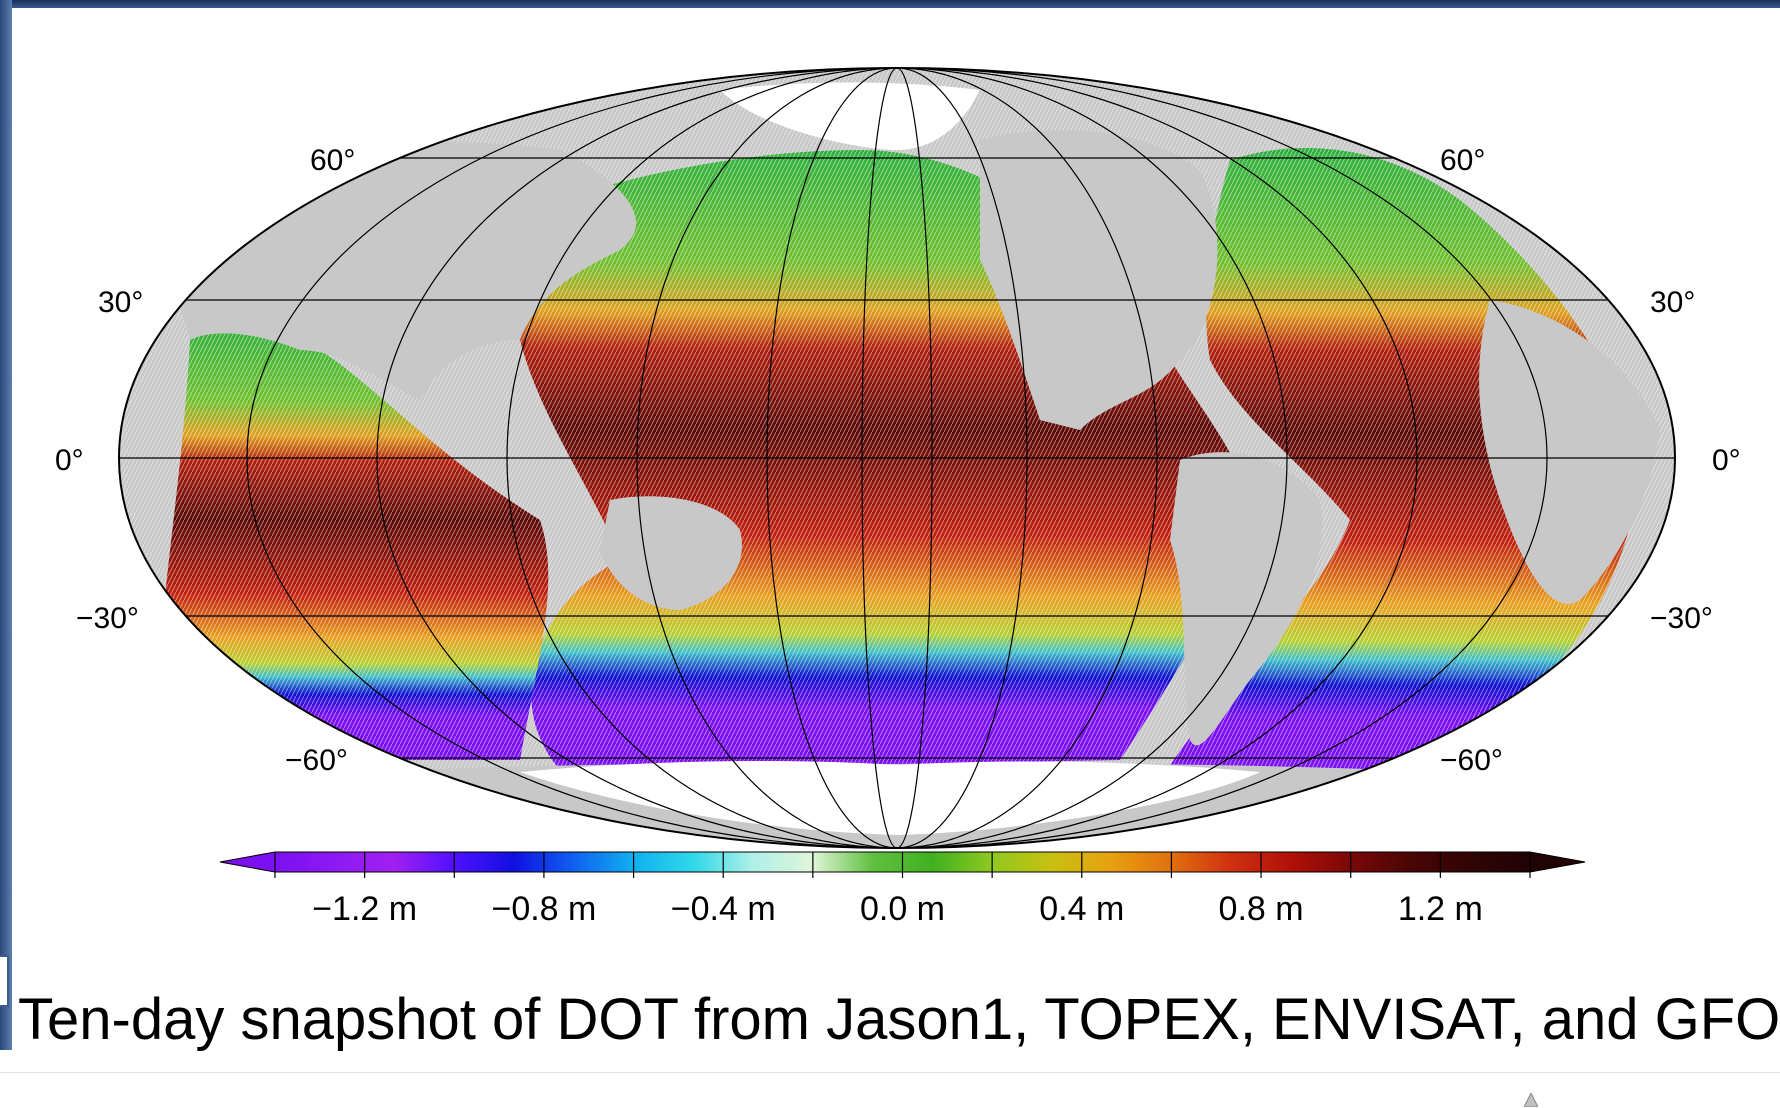 This screenshot has height=1108, width=1780. I want to click on colorbar-tick-label: −0.8 m, so click(543, 909).